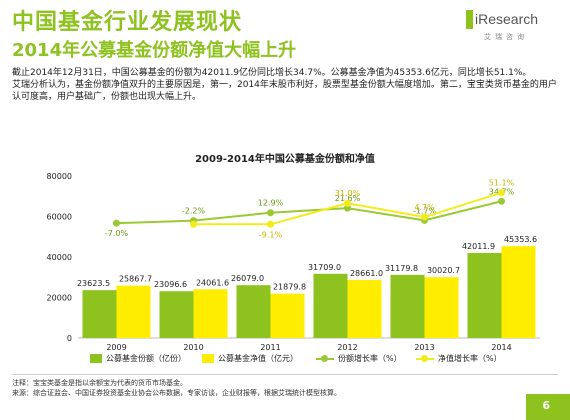  What do you see at coordinates (501, 346) in the screenshot?
I see `x-tick-label: 2014` at bounding box center [501, 346].